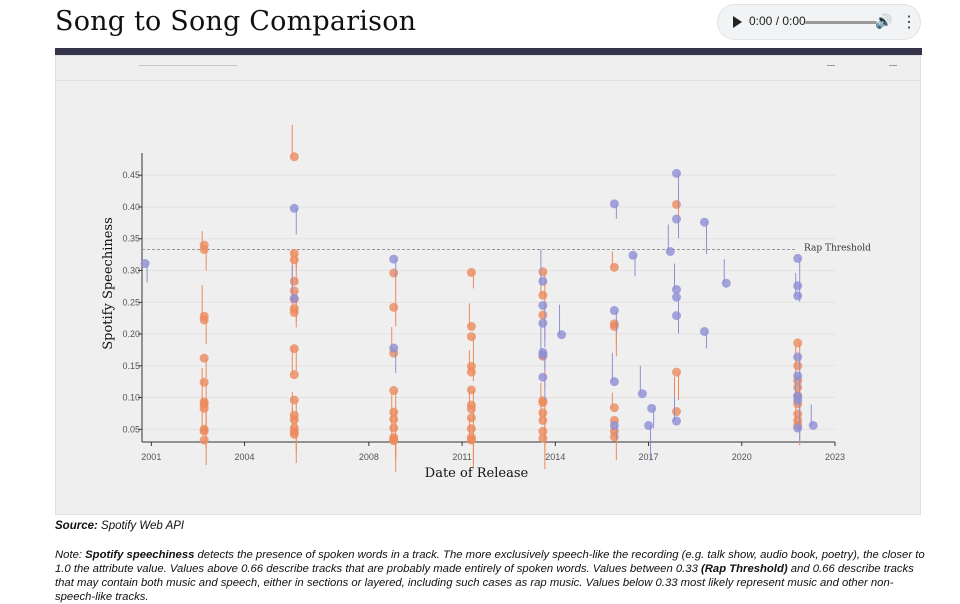  I want to click on page-title: Song to Song Comparison, so click(236, 21).